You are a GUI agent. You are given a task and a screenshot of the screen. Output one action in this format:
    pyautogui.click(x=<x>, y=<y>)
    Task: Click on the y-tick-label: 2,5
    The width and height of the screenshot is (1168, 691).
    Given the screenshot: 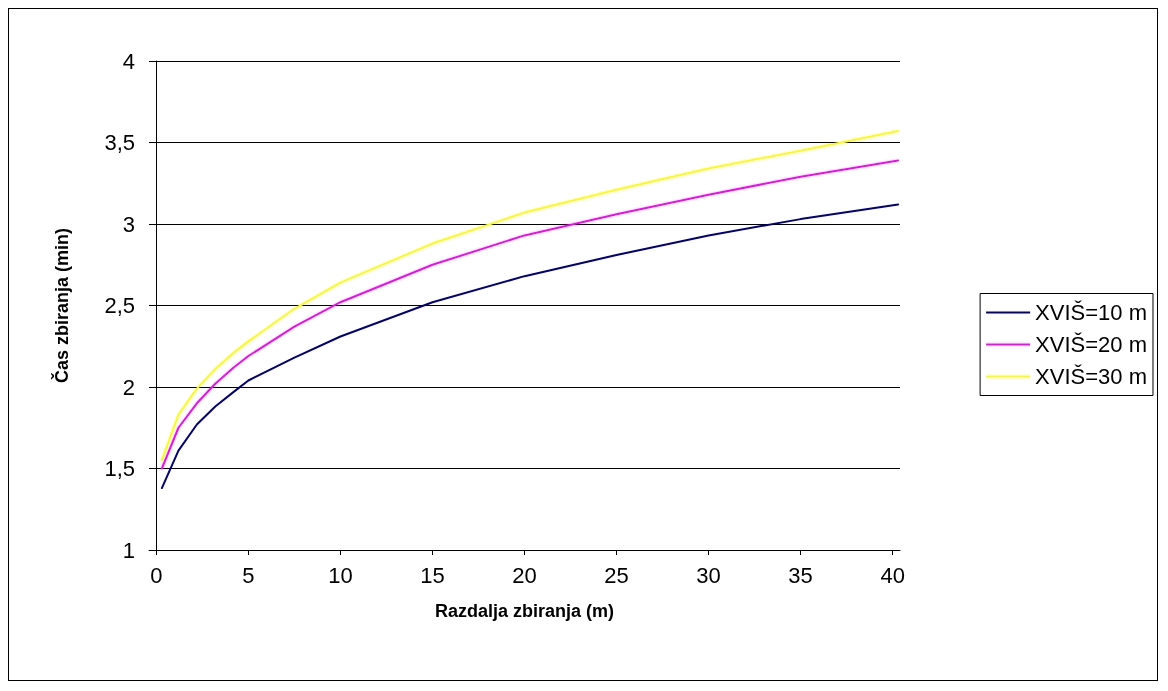 What is the action you would take?
    pyautogui.click(x=119, y=305)
    